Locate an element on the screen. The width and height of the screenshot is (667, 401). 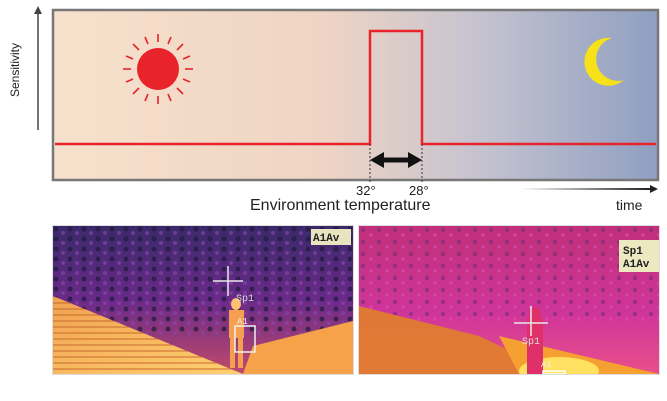
temp-label-32: 32° is located at coordinates (366, 190).